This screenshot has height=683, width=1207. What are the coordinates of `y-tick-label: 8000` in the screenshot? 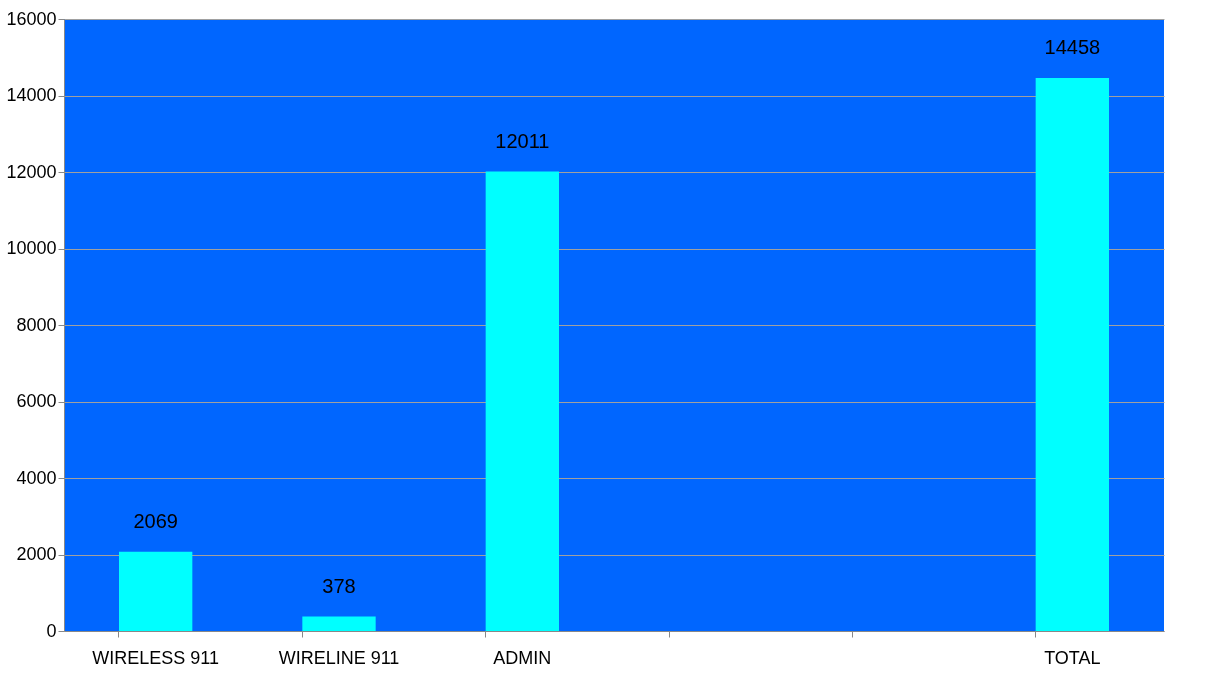 It's located at (36, 324).